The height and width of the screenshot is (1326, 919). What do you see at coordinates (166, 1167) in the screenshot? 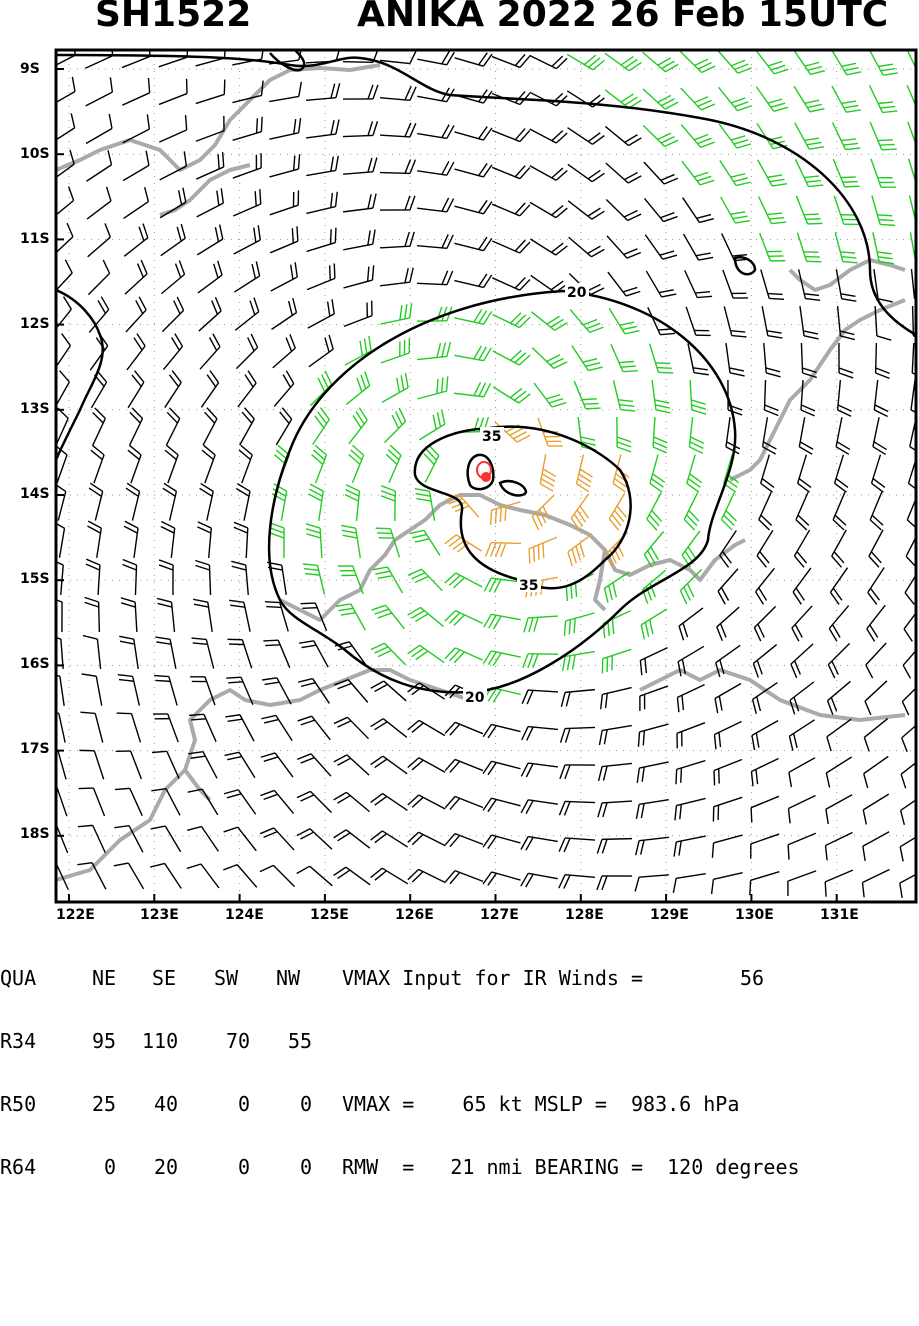
I see `r64-se: 20` at bounding box center [166, 1167].